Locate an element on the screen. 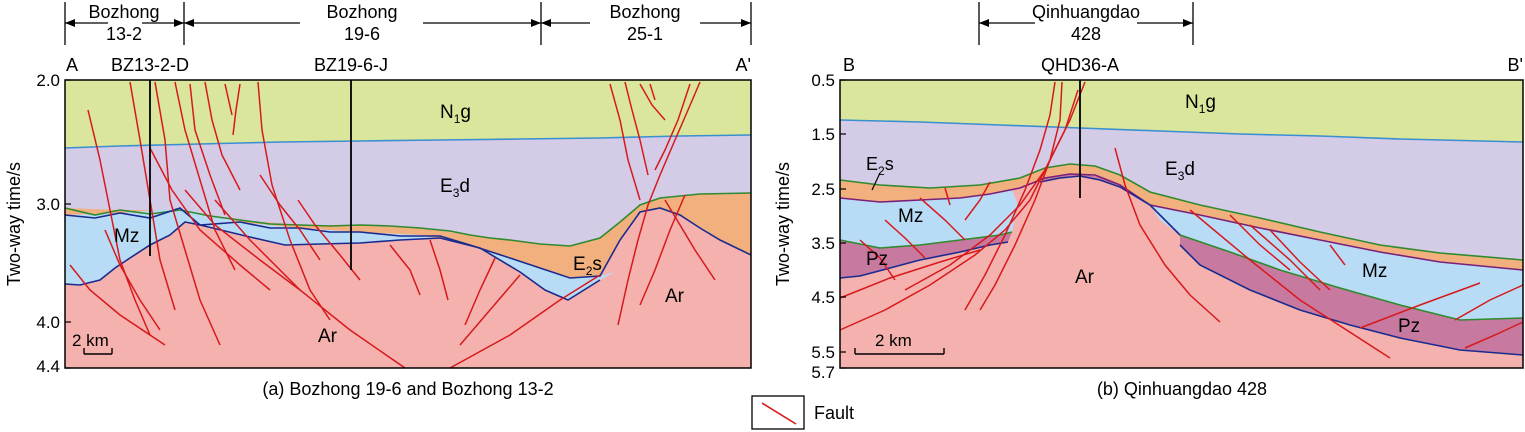 The width and height of the screenshot is (1525, 432). panel-a-horizon-top-e2s is located at coordinates (408, 219).